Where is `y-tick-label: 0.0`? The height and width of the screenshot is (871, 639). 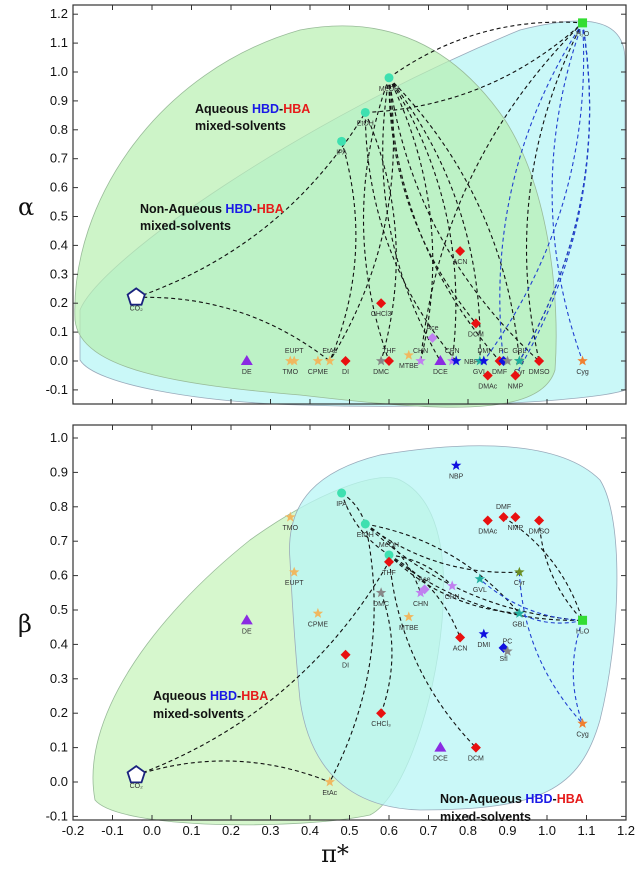 y-tick-label: 0.0 is located at coordinates (59, 781).